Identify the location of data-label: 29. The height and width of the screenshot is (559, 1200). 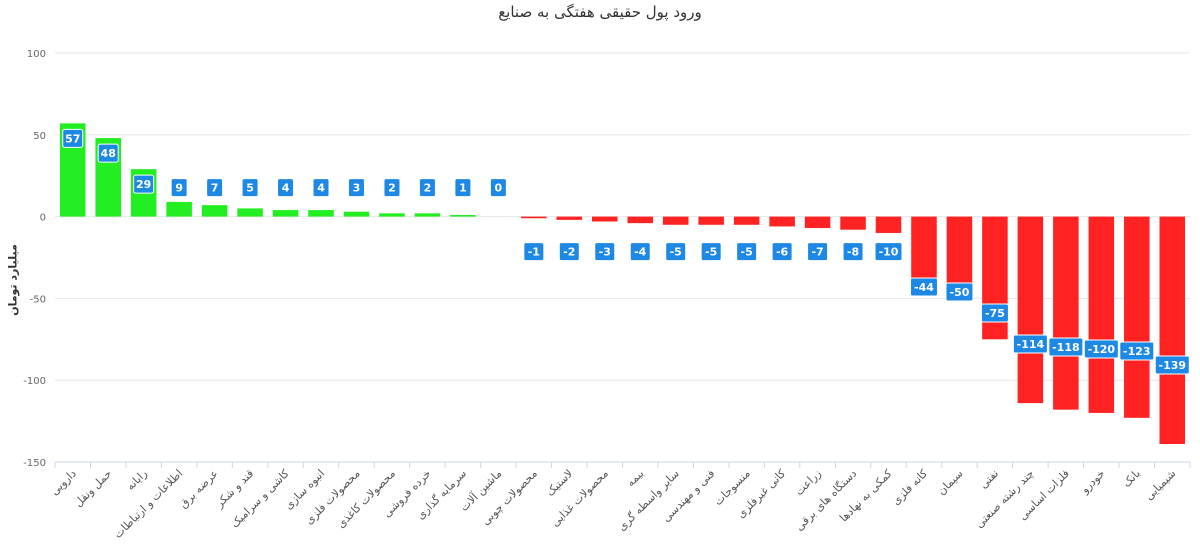
(144, 184).